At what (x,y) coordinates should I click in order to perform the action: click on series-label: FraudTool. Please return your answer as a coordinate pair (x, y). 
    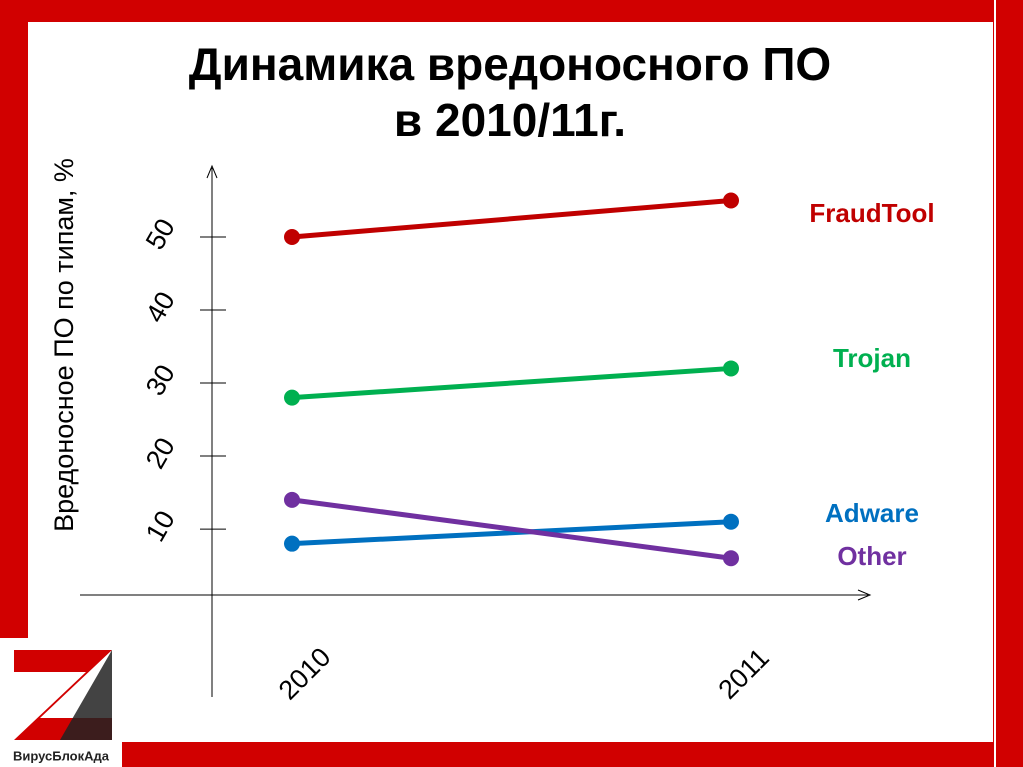
    Looking at the image, I should click on (871, 213).